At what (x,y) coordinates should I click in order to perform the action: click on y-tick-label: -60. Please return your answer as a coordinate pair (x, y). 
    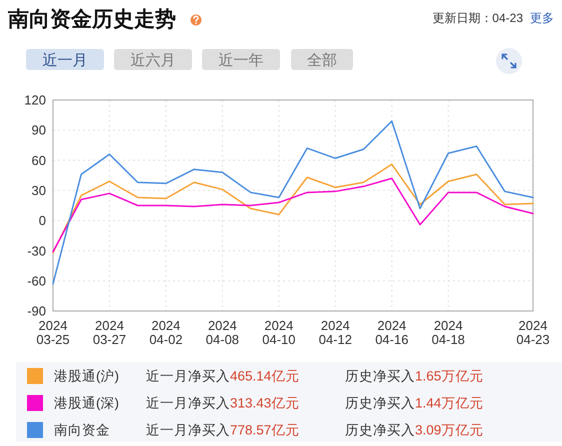
    Looking at the image, I should click on (36, 280).